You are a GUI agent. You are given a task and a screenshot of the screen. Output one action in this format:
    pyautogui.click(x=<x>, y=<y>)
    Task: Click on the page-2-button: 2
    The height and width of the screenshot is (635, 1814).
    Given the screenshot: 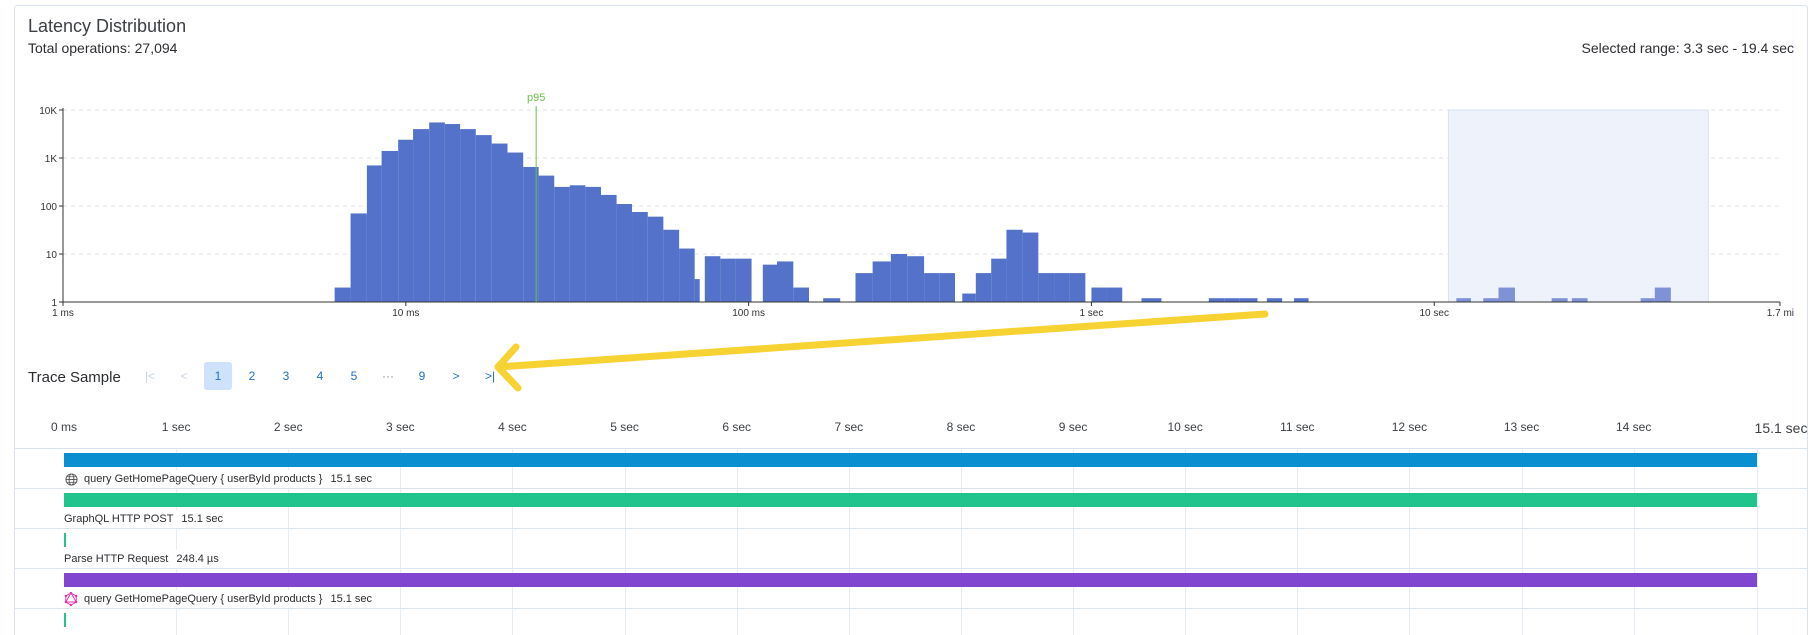 What is the action you would take?
    pyautogui.click(x=252, y=376)
    